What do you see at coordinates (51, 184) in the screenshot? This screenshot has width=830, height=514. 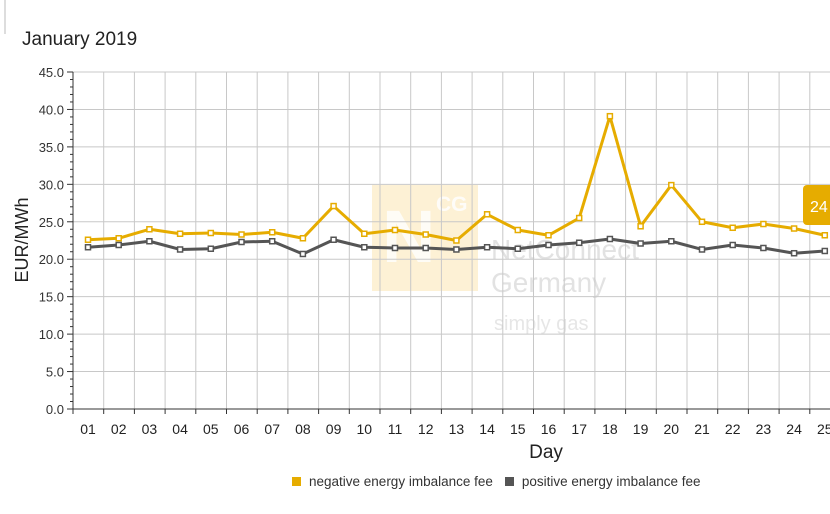 I see `y-tick-label: 30.0` at bounding box center [51, 184].